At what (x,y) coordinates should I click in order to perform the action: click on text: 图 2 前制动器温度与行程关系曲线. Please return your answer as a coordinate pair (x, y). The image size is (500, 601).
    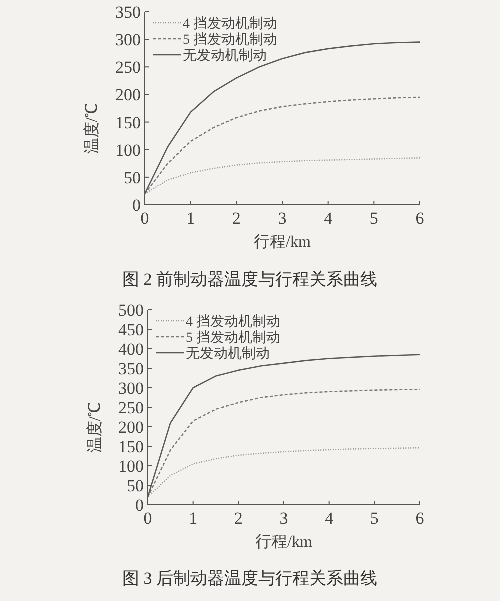
    Looking at the image, I should click on (250, 279).